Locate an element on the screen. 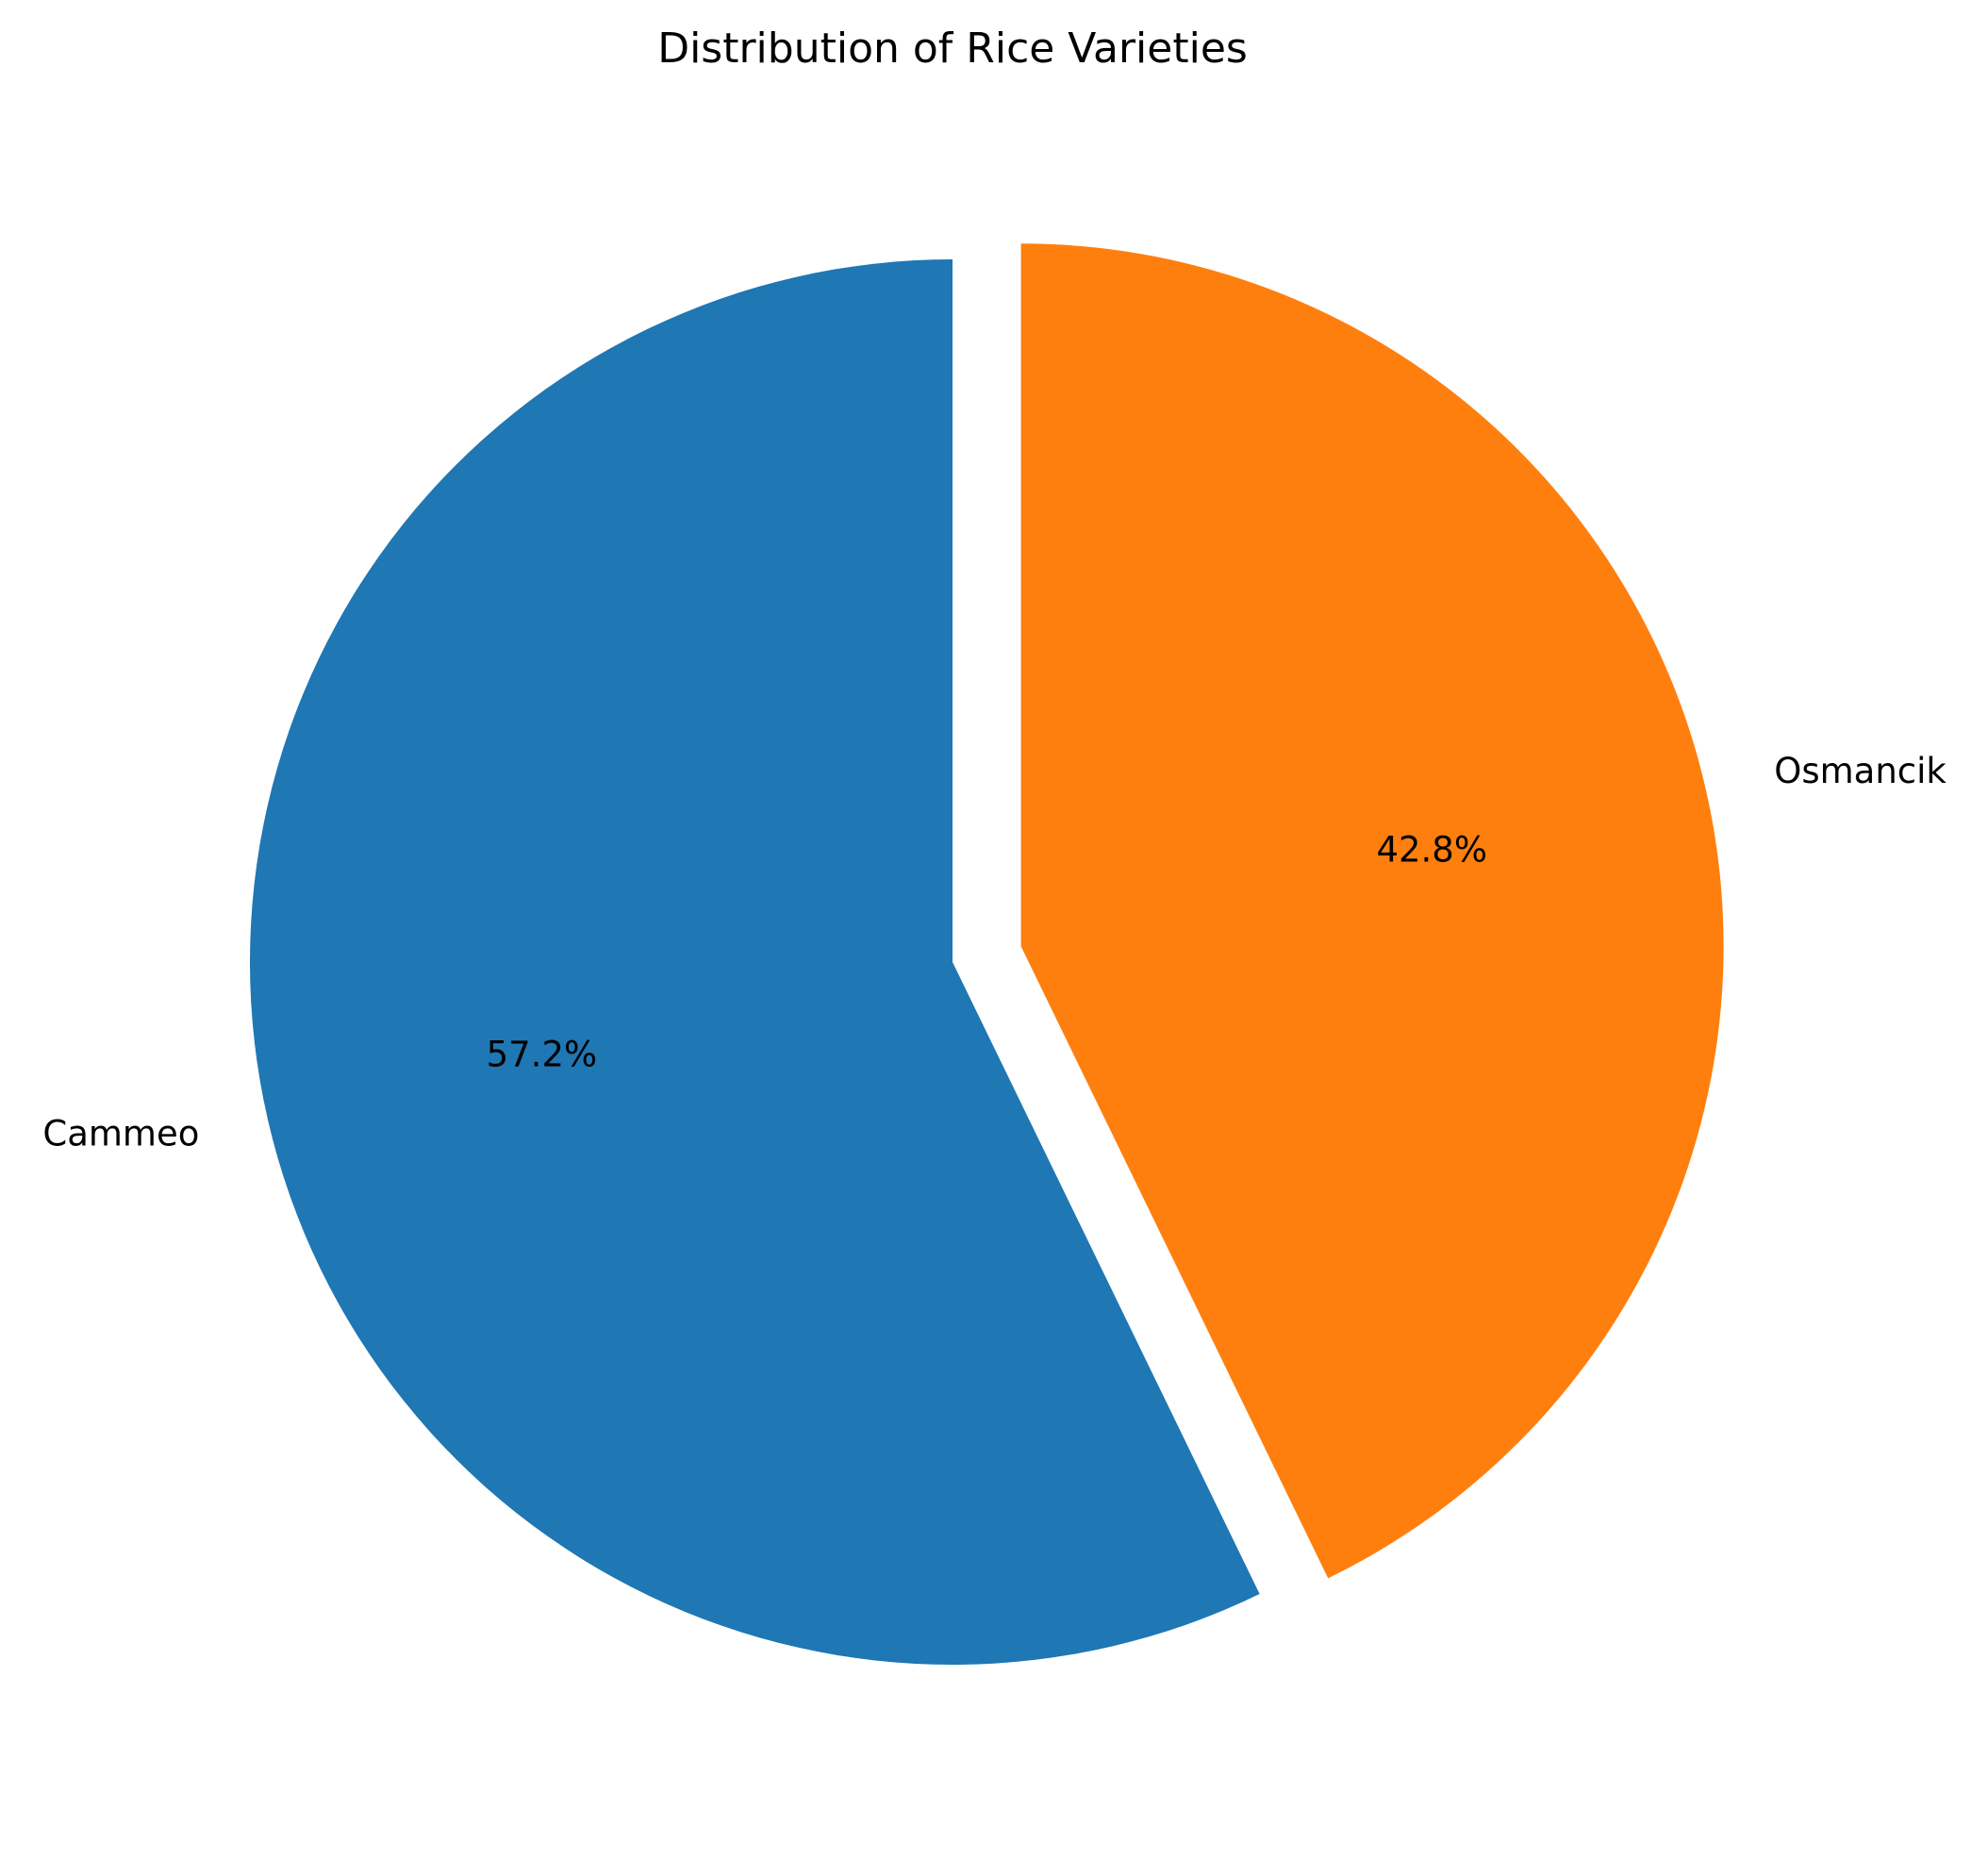 Image resolution: width=1988 pixels, height=1859 pixels. slice-percentage-cammeo: 57.2% is located at coordinates (542, 1055).